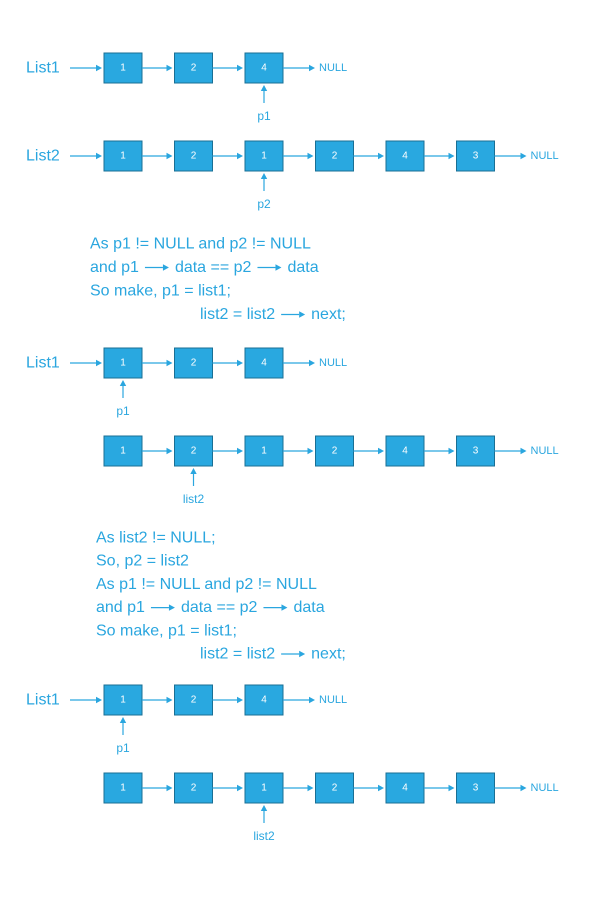  I want to click on explanation-text: data, so click(302, 267).